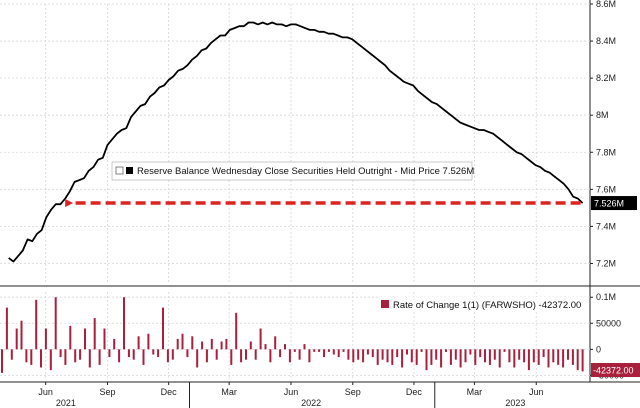 This screenshot has height=408, width=640. What do you see at coordinates (487, 305) in the screenshot?
I see `rate-legend-label: Rate of Change 1(1) (FARWSHO) -42372.00` at bounding box center [487, 305].